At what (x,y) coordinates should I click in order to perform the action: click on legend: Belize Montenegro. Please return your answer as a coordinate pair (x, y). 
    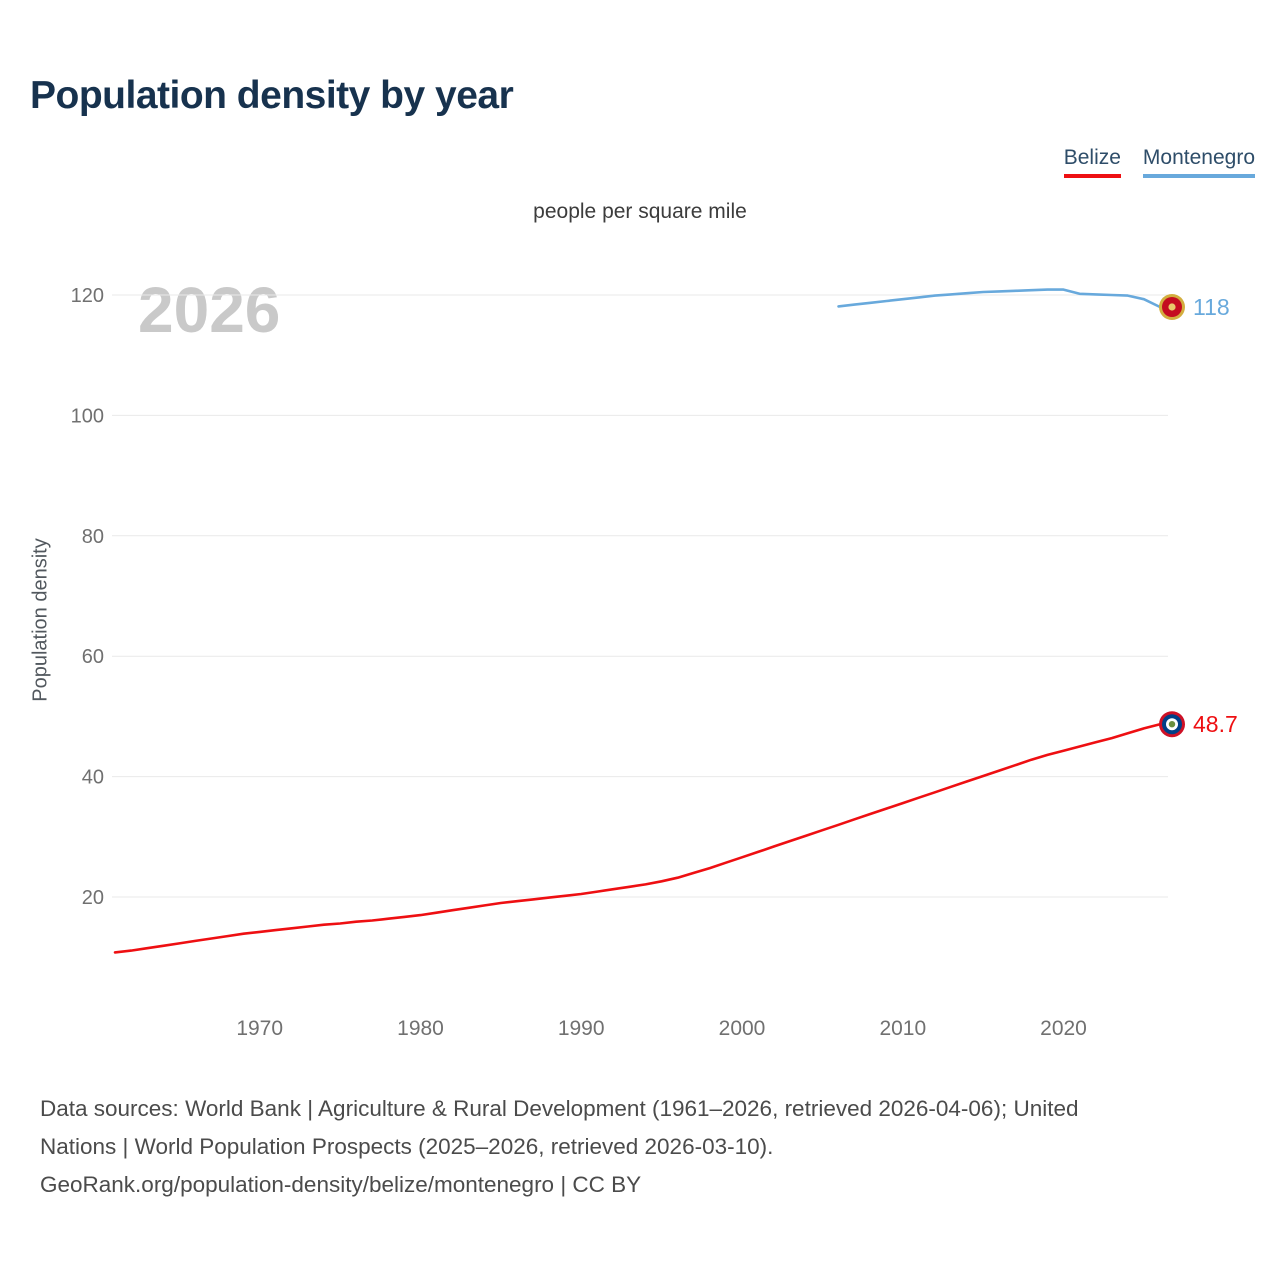
    Looking at the image, I should click on (1159, 162).